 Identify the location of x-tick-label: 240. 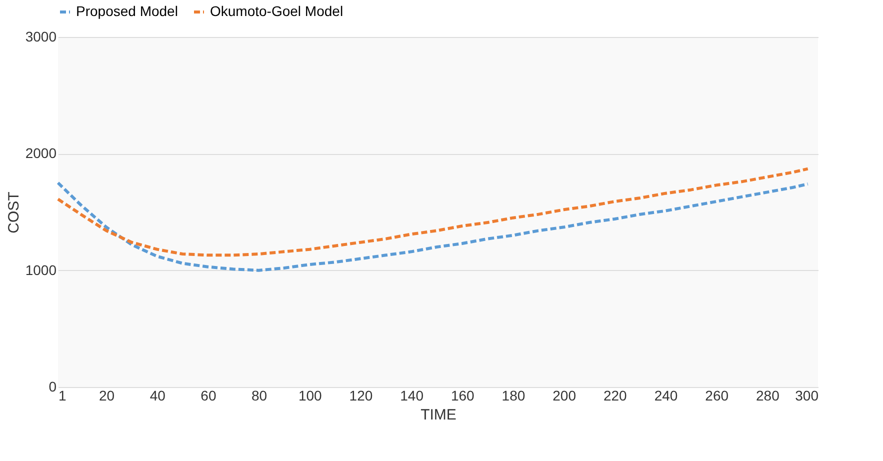
(666, 396).